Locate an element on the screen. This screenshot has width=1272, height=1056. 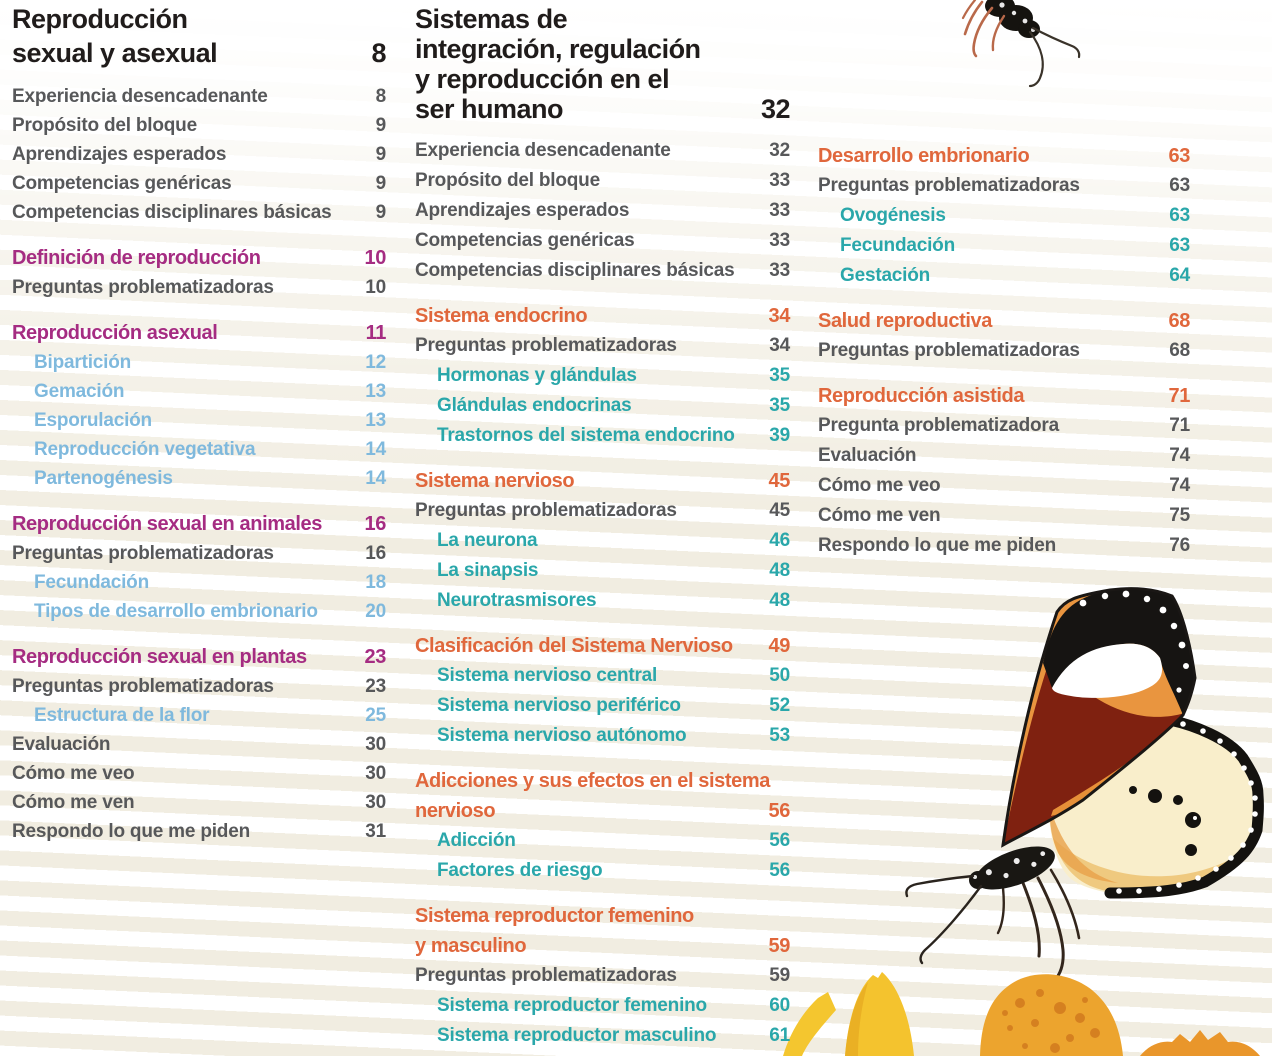
toc-entry-page: 75 is located at coordinates (1179, 515).